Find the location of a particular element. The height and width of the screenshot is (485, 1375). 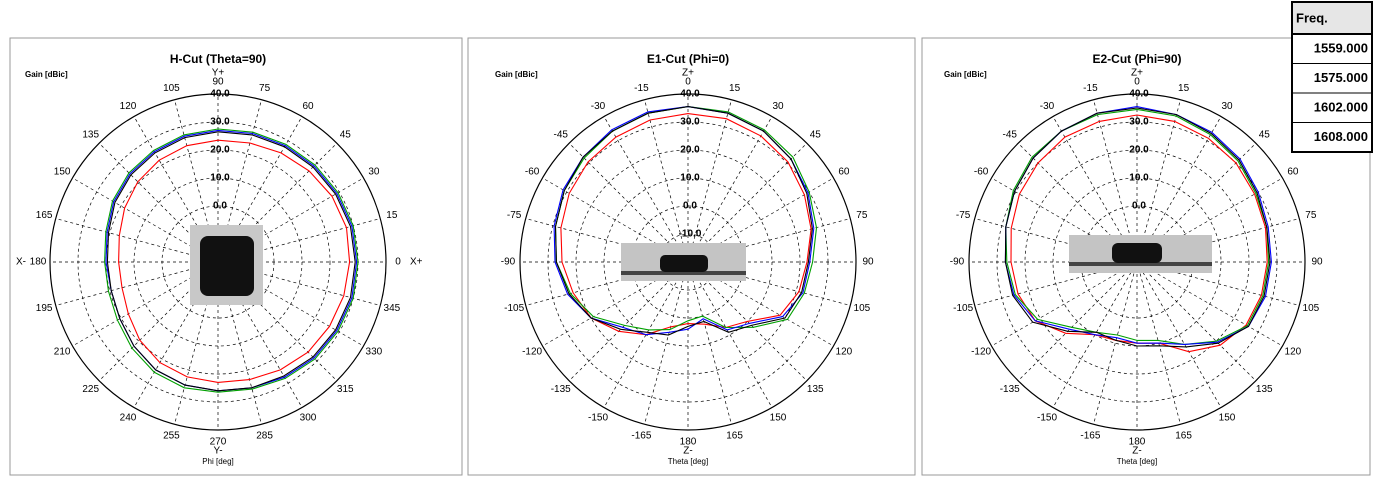

legend-entry: 1575.000 is located at coordinates (1341, 77).